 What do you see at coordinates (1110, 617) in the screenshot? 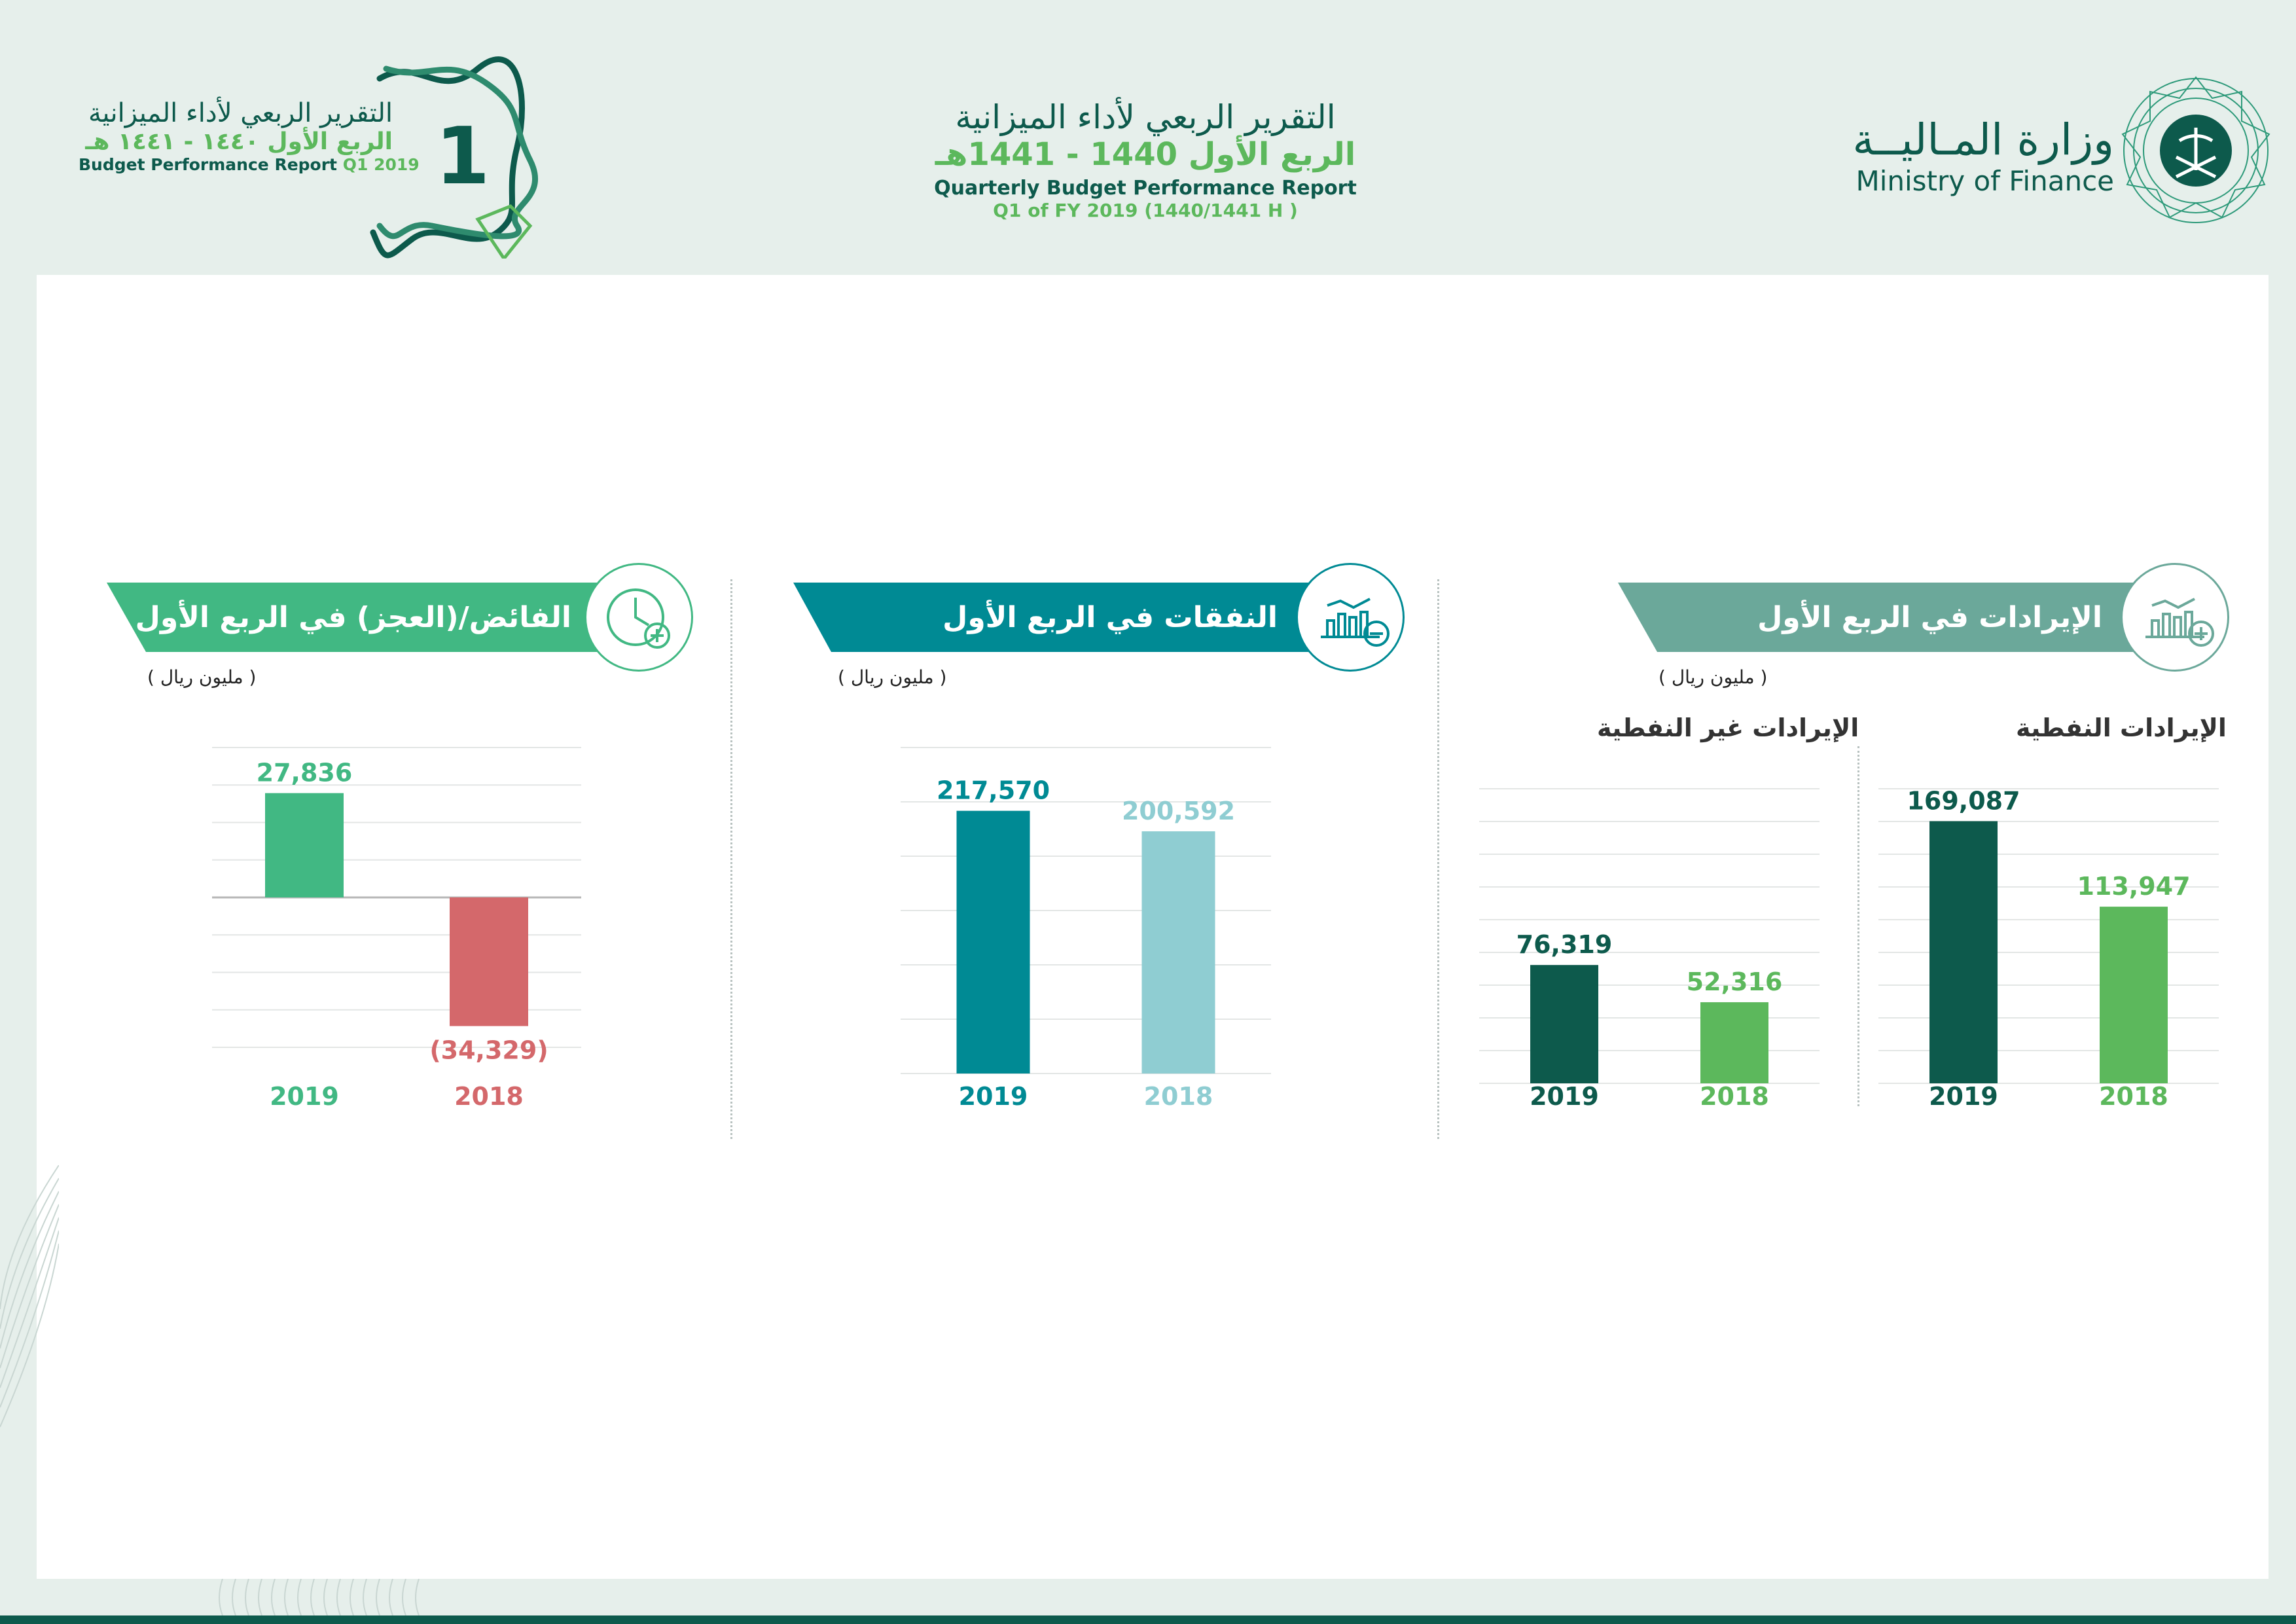
I see `expenditure-section-title: النفقات في الربع الأول` at bounding box center [1110, 617].